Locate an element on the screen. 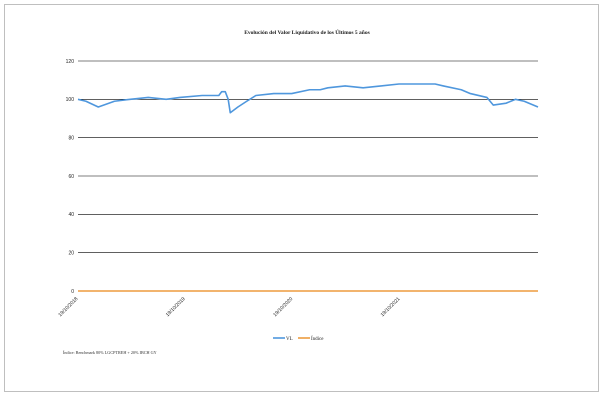 The height and width of the screenshot is (396, 604). x-axis-labels: 19/10/2018 19/10/2019 19/10/2020 19/10/2021 is located at coordinates (229, 307).